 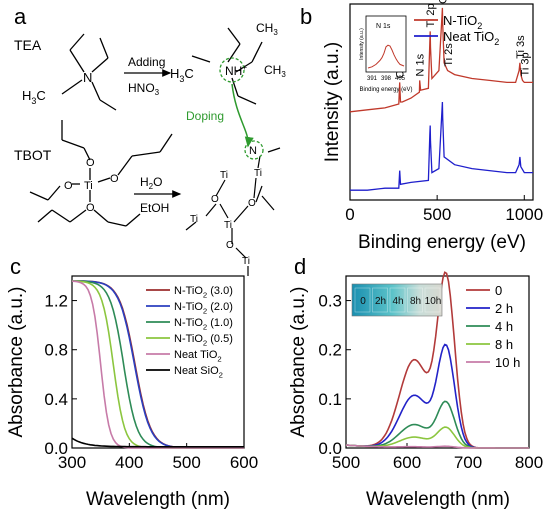 What do you see at coordinates (89, 72) in the screenshot?
I see `tea-molecule` at bounding box center [89, 72].